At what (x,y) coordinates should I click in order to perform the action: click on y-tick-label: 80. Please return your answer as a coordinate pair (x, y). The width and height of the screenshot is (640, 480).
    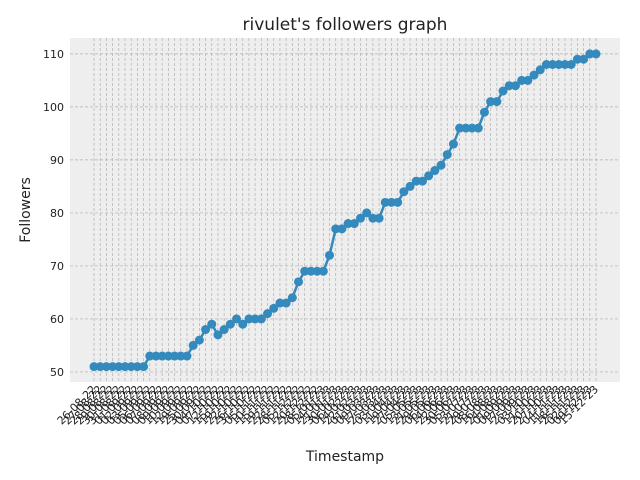
    Looking at the image, I should click on (57, 213).